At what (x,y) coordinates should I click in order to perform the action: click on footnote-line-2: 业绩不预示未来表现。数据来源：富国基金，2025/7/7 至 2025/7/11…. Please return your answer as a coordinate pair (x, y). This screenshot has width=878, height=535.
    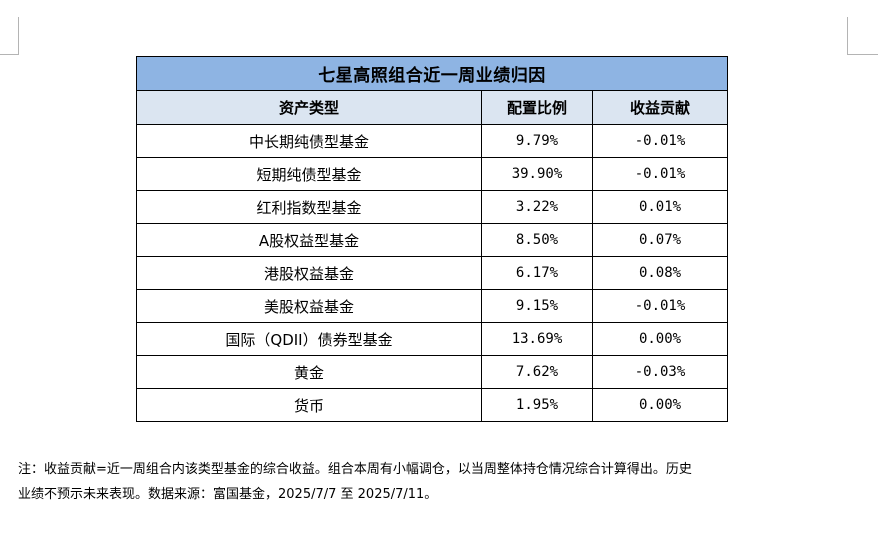
    Looking at the image, I should click on (228, 494).